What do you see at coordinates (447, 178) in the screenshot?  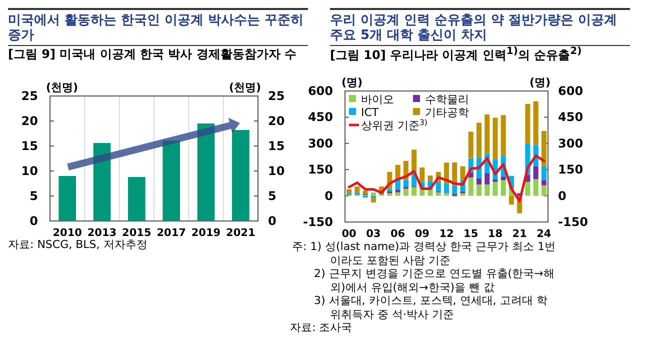 I see `line-series` at bounding box center [447, 178].